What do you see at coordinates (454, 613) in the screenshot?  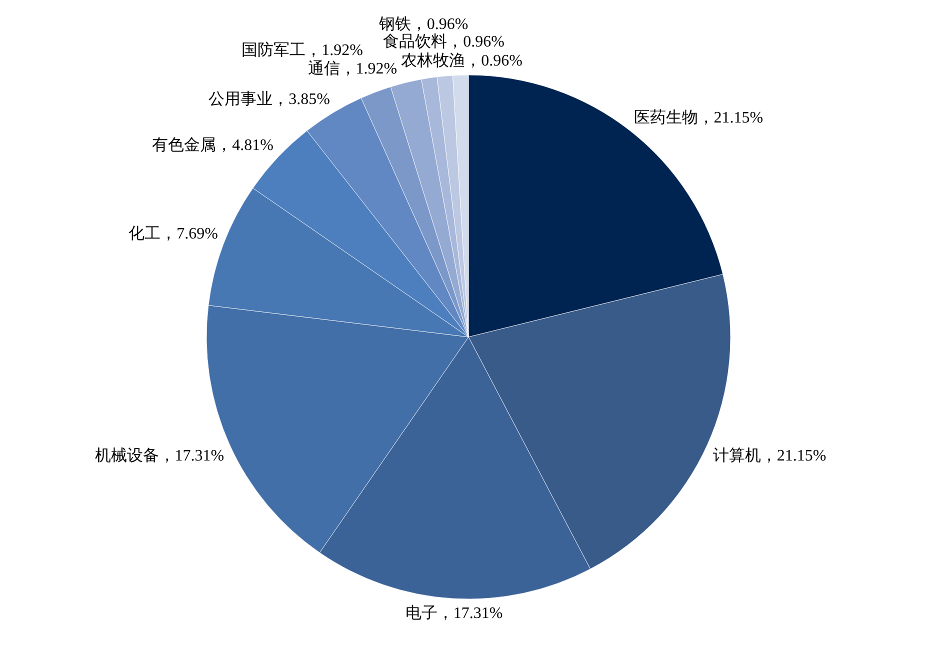 I see `slice-label: 电子，17.31%` at bounding box center [454, 613].